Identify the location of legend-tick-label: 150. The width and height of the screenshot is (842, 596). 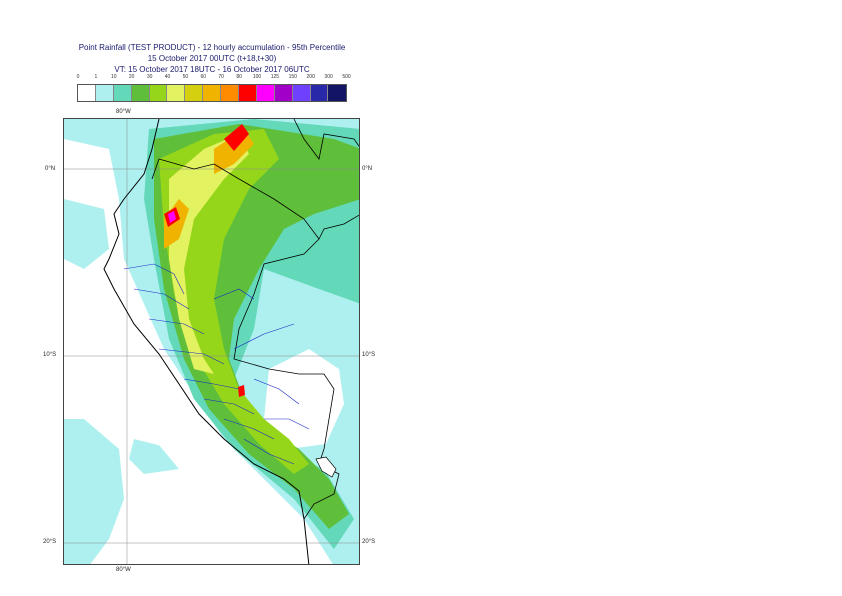
(292, 77).